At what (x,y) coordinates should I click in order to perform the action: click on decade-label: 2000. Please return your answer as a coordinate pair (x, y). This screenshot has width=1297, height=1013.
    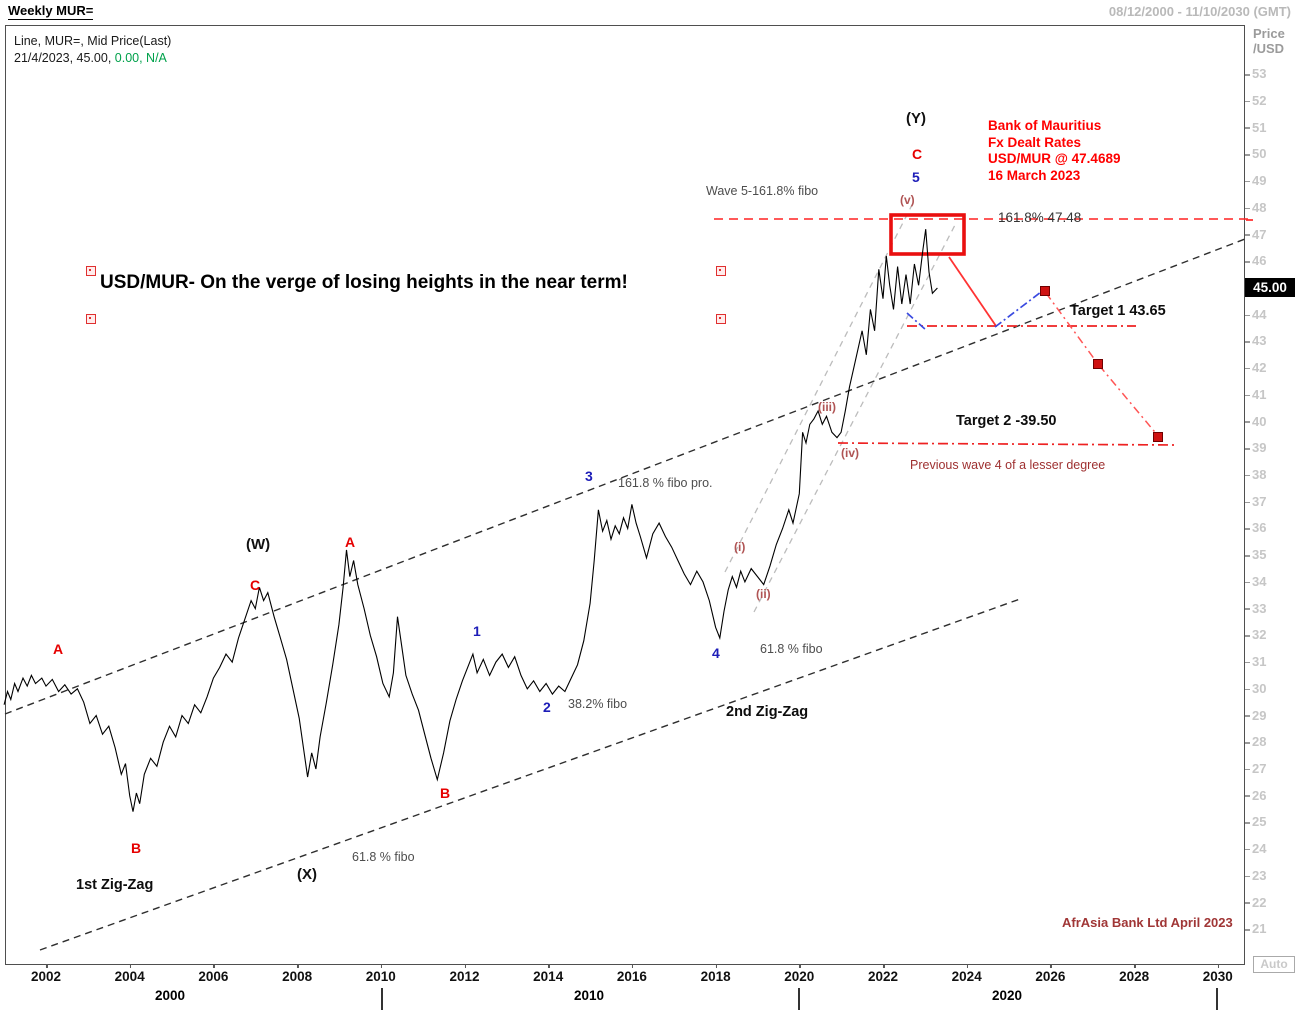
    Looking at the image, I should click on (170, 995).